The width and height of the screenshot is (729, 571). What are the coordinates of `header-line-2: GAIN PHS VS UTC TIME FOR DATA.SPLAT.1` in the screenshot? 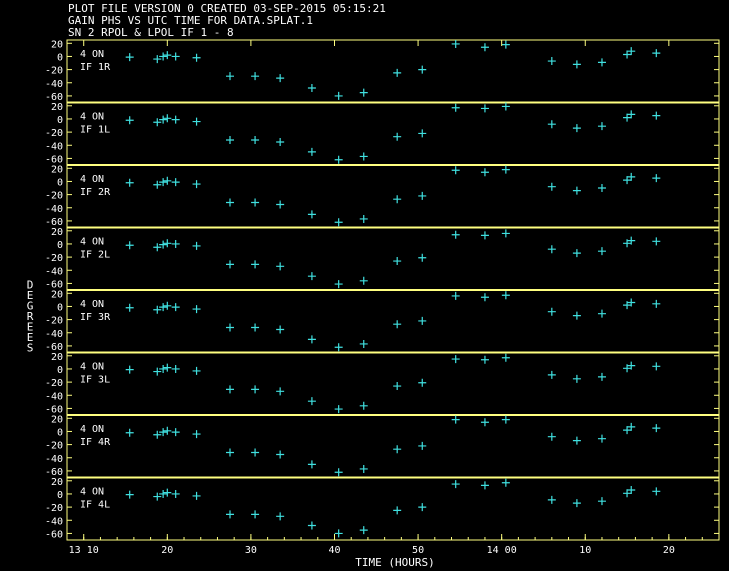 It's located at (190, 20).